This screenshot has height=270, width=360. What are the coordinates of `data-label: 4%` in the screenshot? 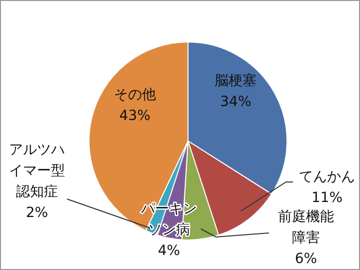 It's located at (169, 251).